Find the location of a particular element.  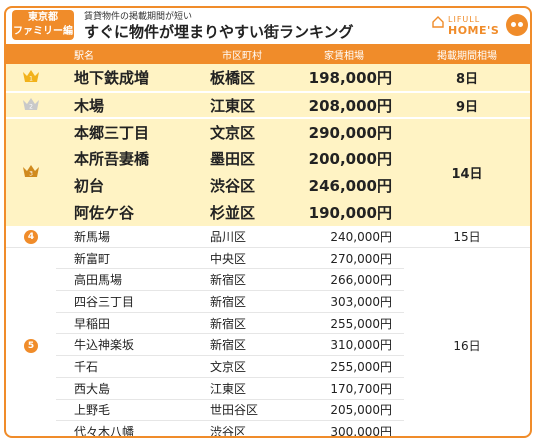

rent-value: 198,000円 is located at coordinates (344, 78).